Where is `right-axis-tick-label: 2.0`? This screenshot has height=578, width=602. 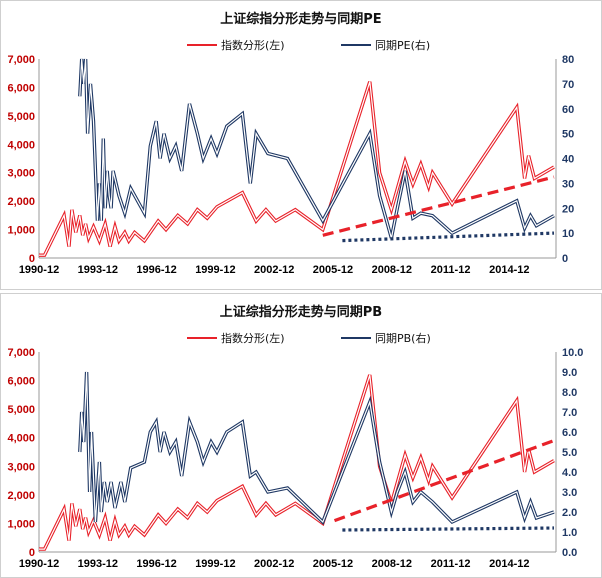
right-axis-tick-label: 2.0 is located at coordinates (569, 513).